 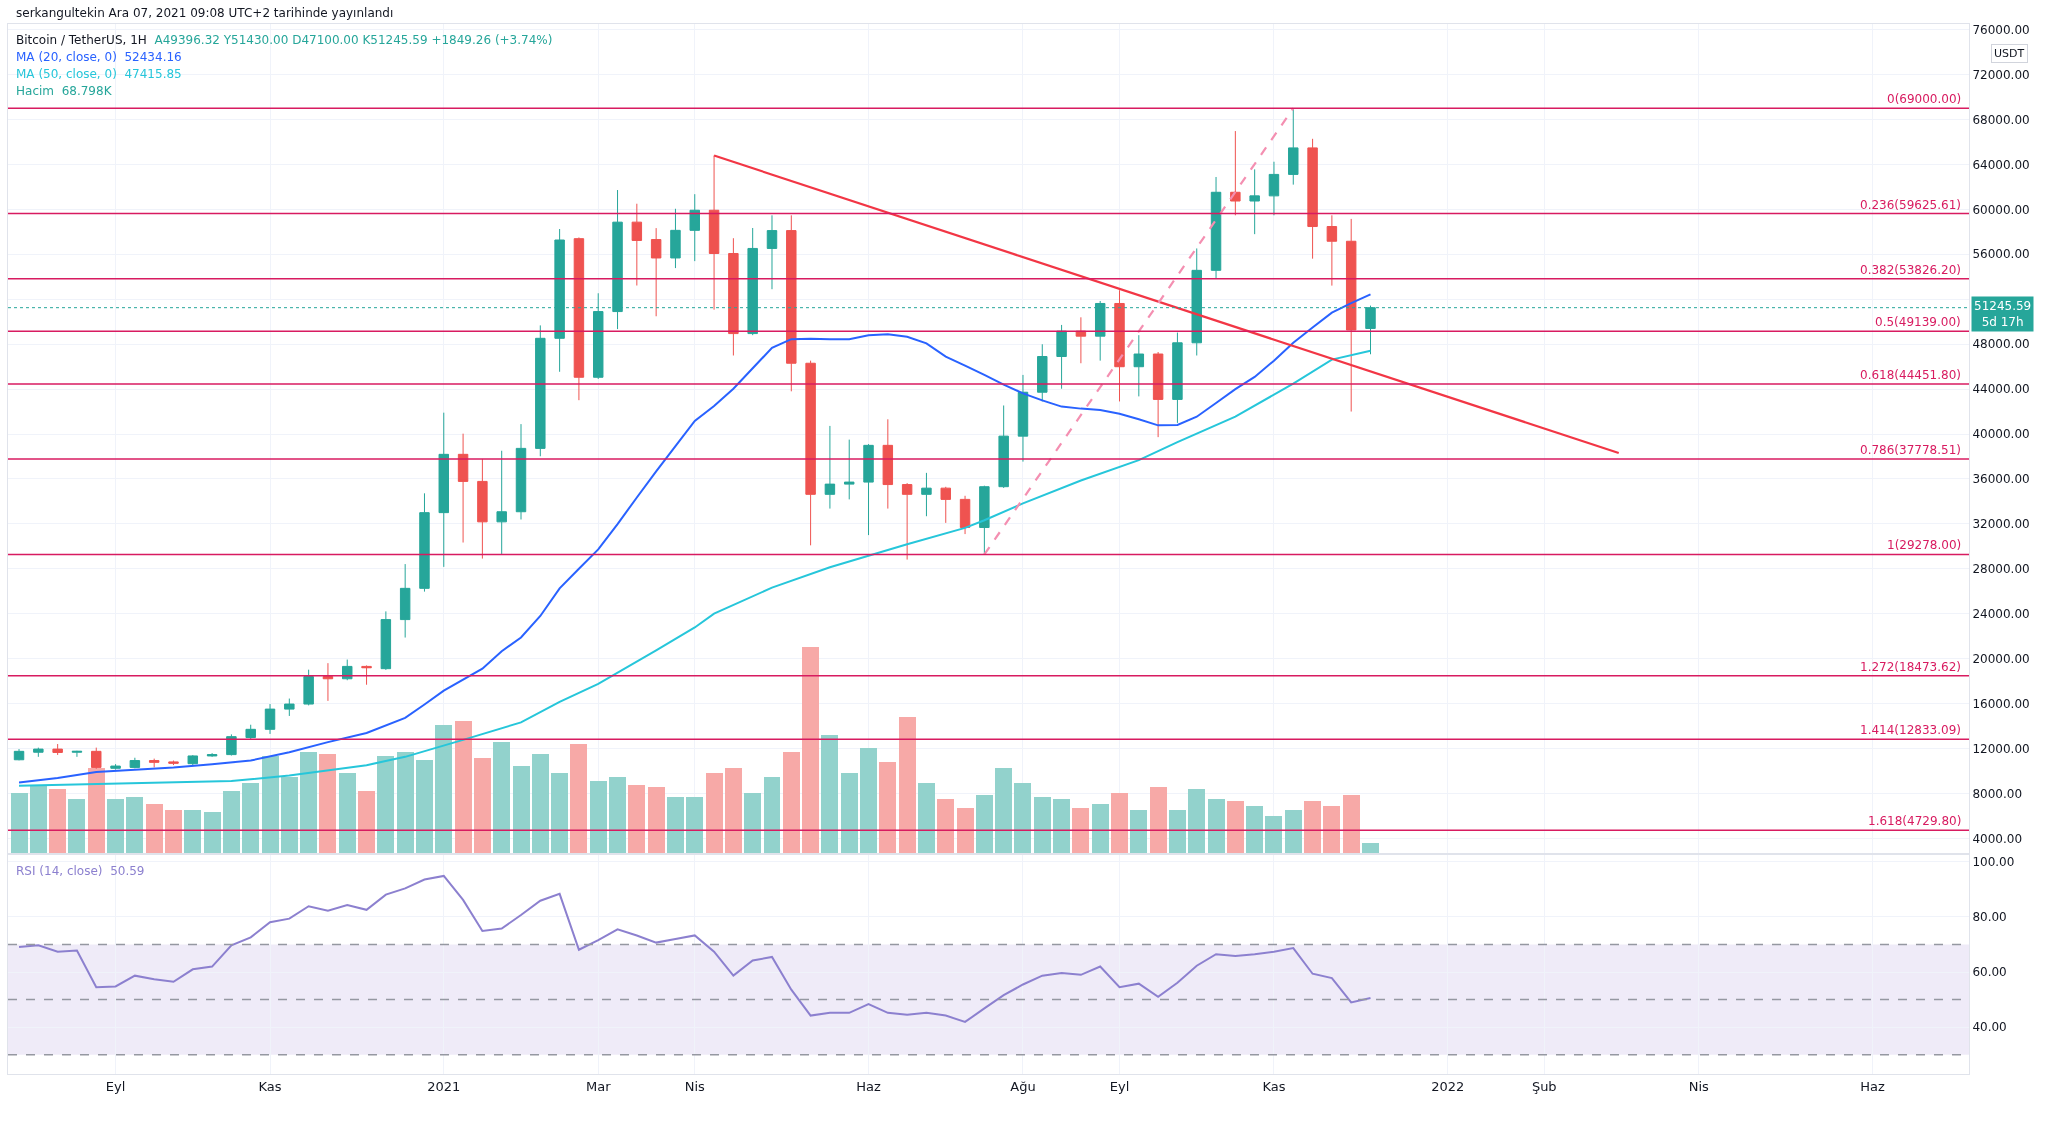 What do you see at coordinates (1989, 917) in the screenshot?
I see `y-tick-label: 80.00` at bounding box center [1989, 917].